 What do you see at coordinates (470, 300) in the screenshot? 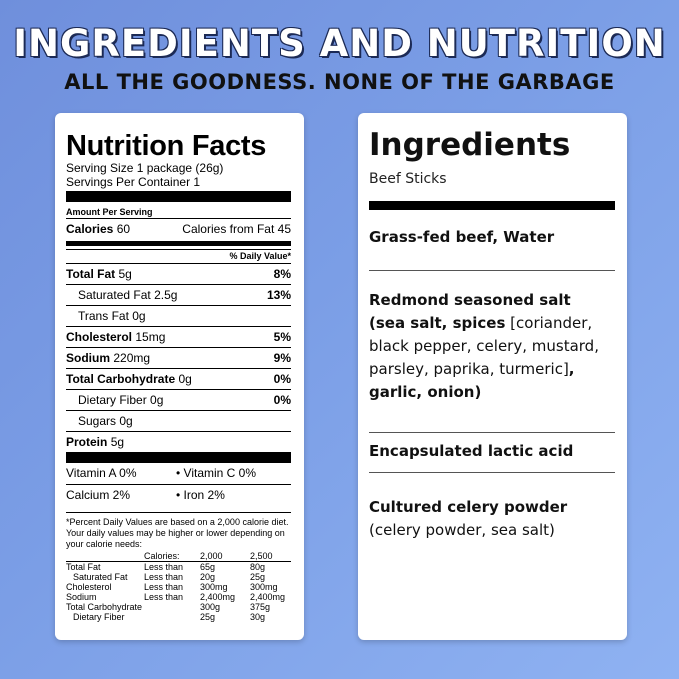
I see `ingredient-salt: Redmond seasoned salt` at bounding box center [470, 300].